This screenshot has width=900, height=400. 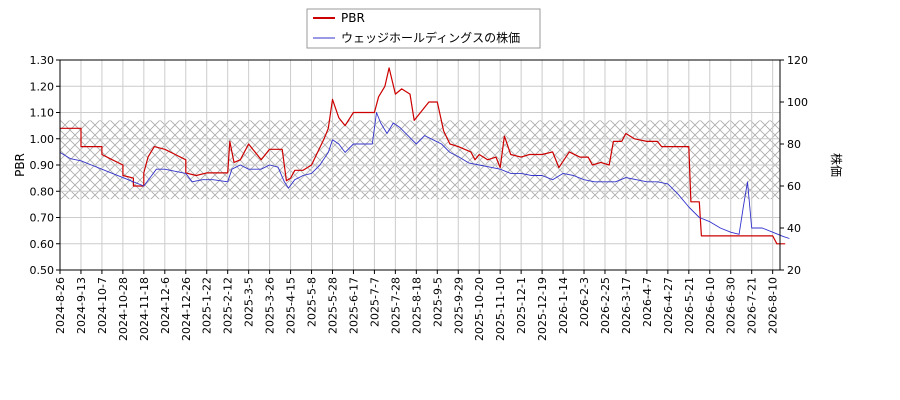 What do you see at coordinates (500, 309) in the screenshot?
I see `x-tick-label: 2025-11-10` at bounding box center [500, 309].